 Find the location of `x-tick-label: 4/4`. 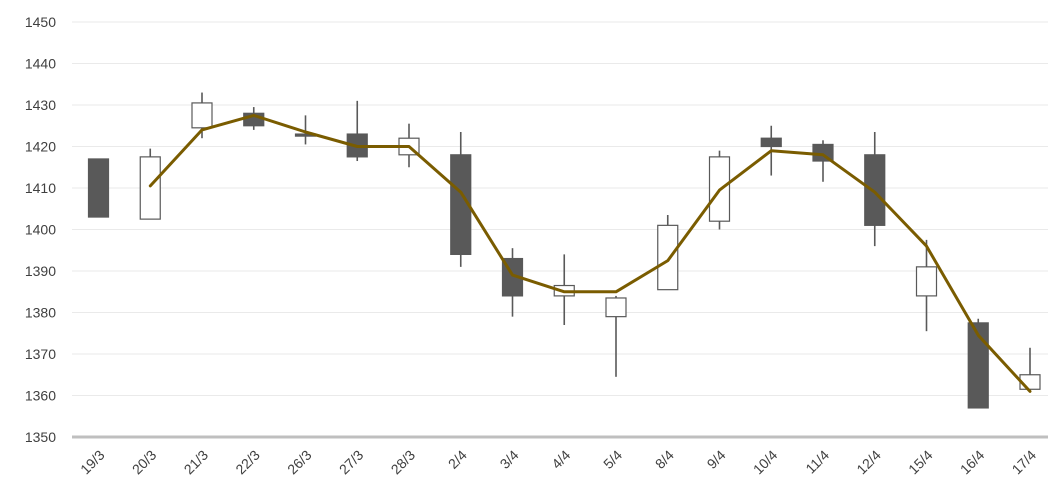

x-tick-label: 4/4 is located at coordinates (560, 459).